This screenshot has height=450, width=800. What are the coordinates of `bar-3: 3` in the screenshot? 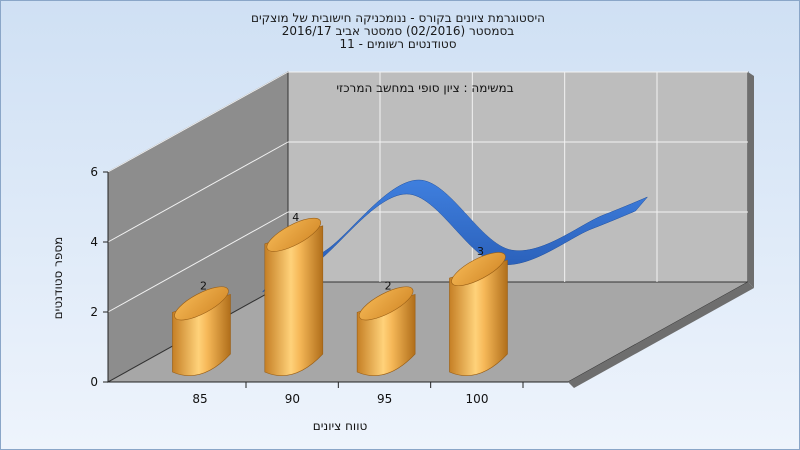 It's located at (478, 310).